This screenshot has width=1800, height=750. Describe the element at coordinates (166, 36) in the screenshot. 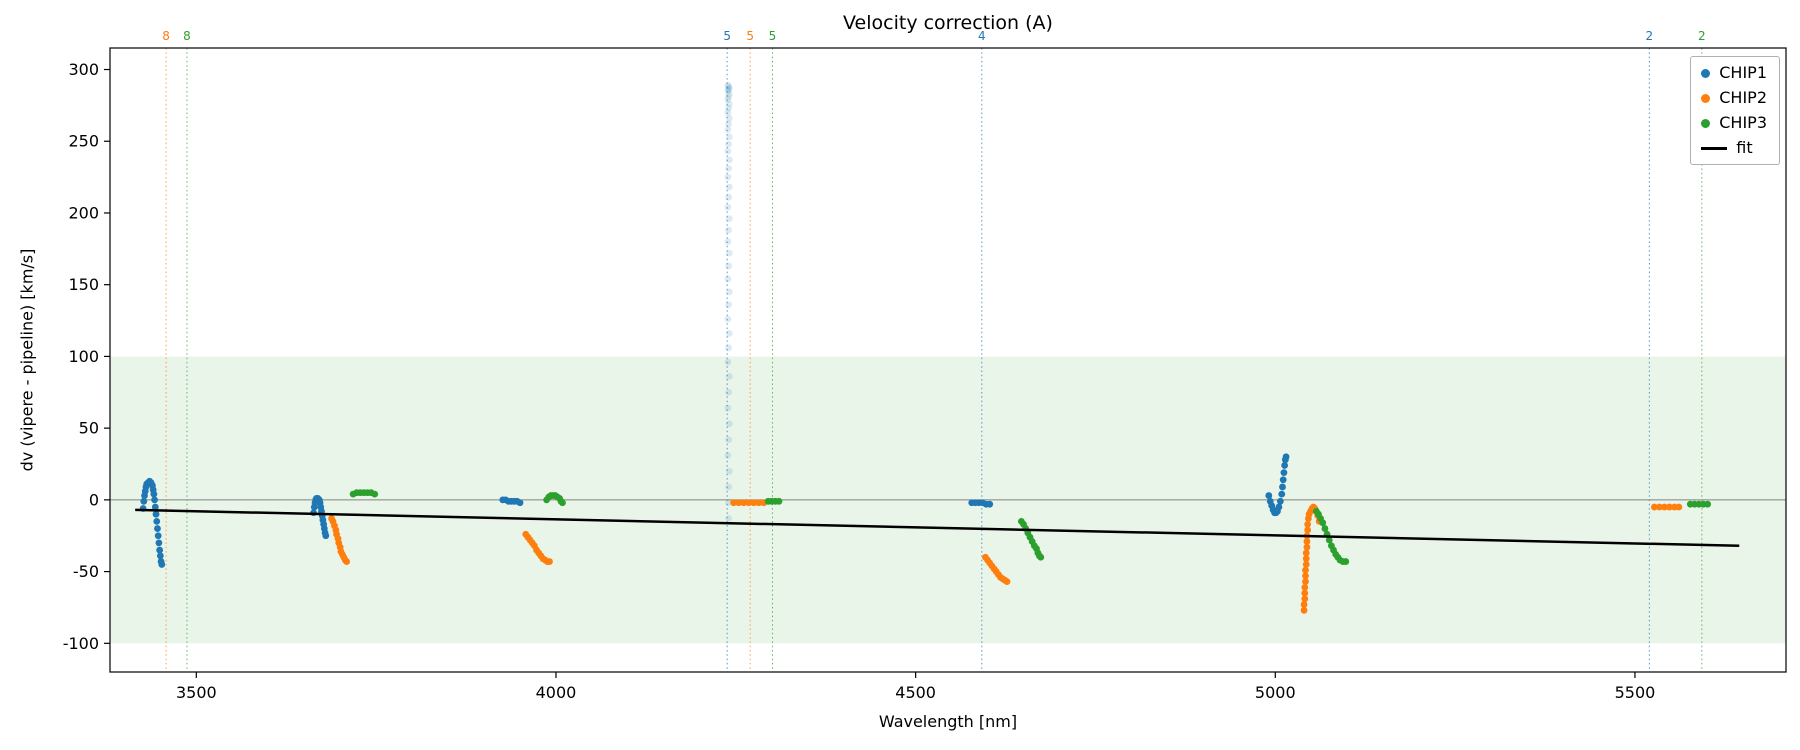

I see `vline-count-label: 8` at that location.